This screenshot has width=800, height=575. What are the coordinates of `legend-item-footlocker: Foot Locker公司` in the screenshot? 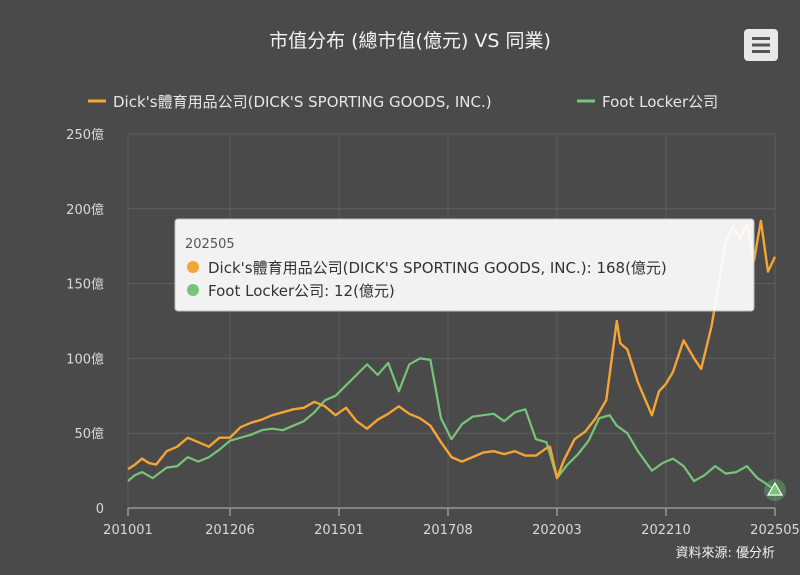 It's located at (647, 102).